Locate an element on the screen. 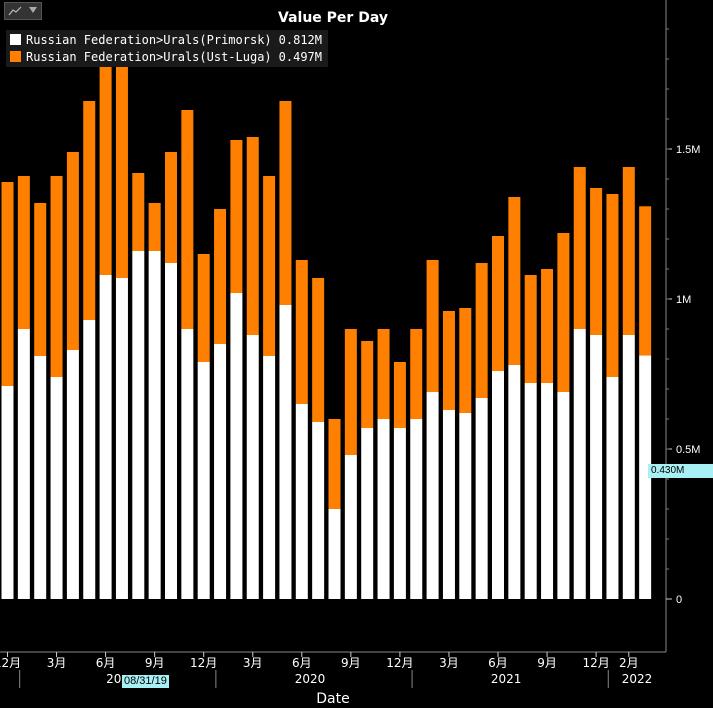  x-tick-label: 2月 is located at coordinates (629, 663).